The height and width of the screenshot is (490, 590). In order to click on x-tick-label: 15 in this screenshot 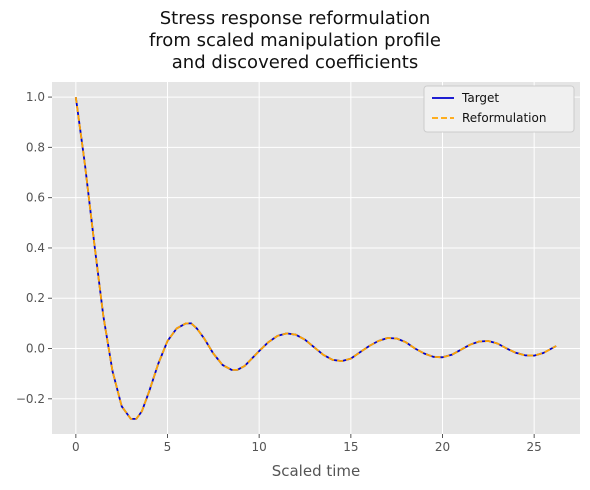, I will do `click(350, 447)`.